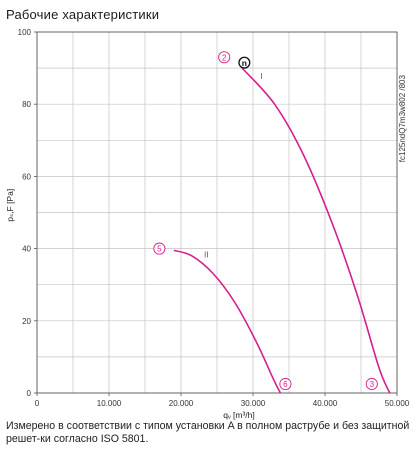 This screenshot has height=453, width=418. I want to click on operating-point-label: n, so click(244, 63).